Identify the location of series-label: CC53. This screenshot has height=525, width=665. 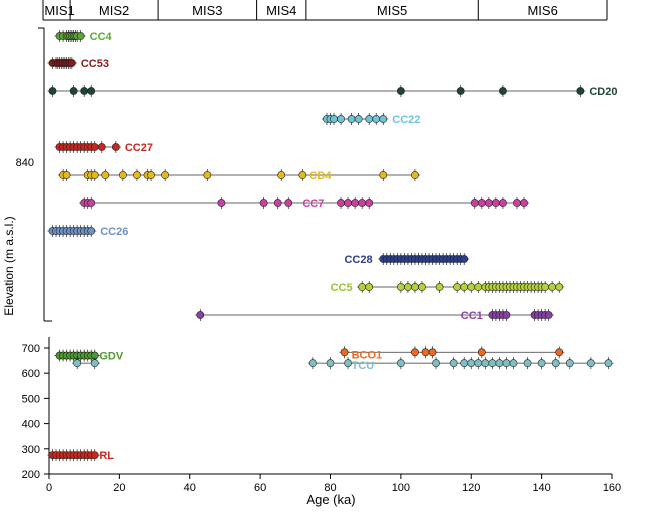
(95, 64).